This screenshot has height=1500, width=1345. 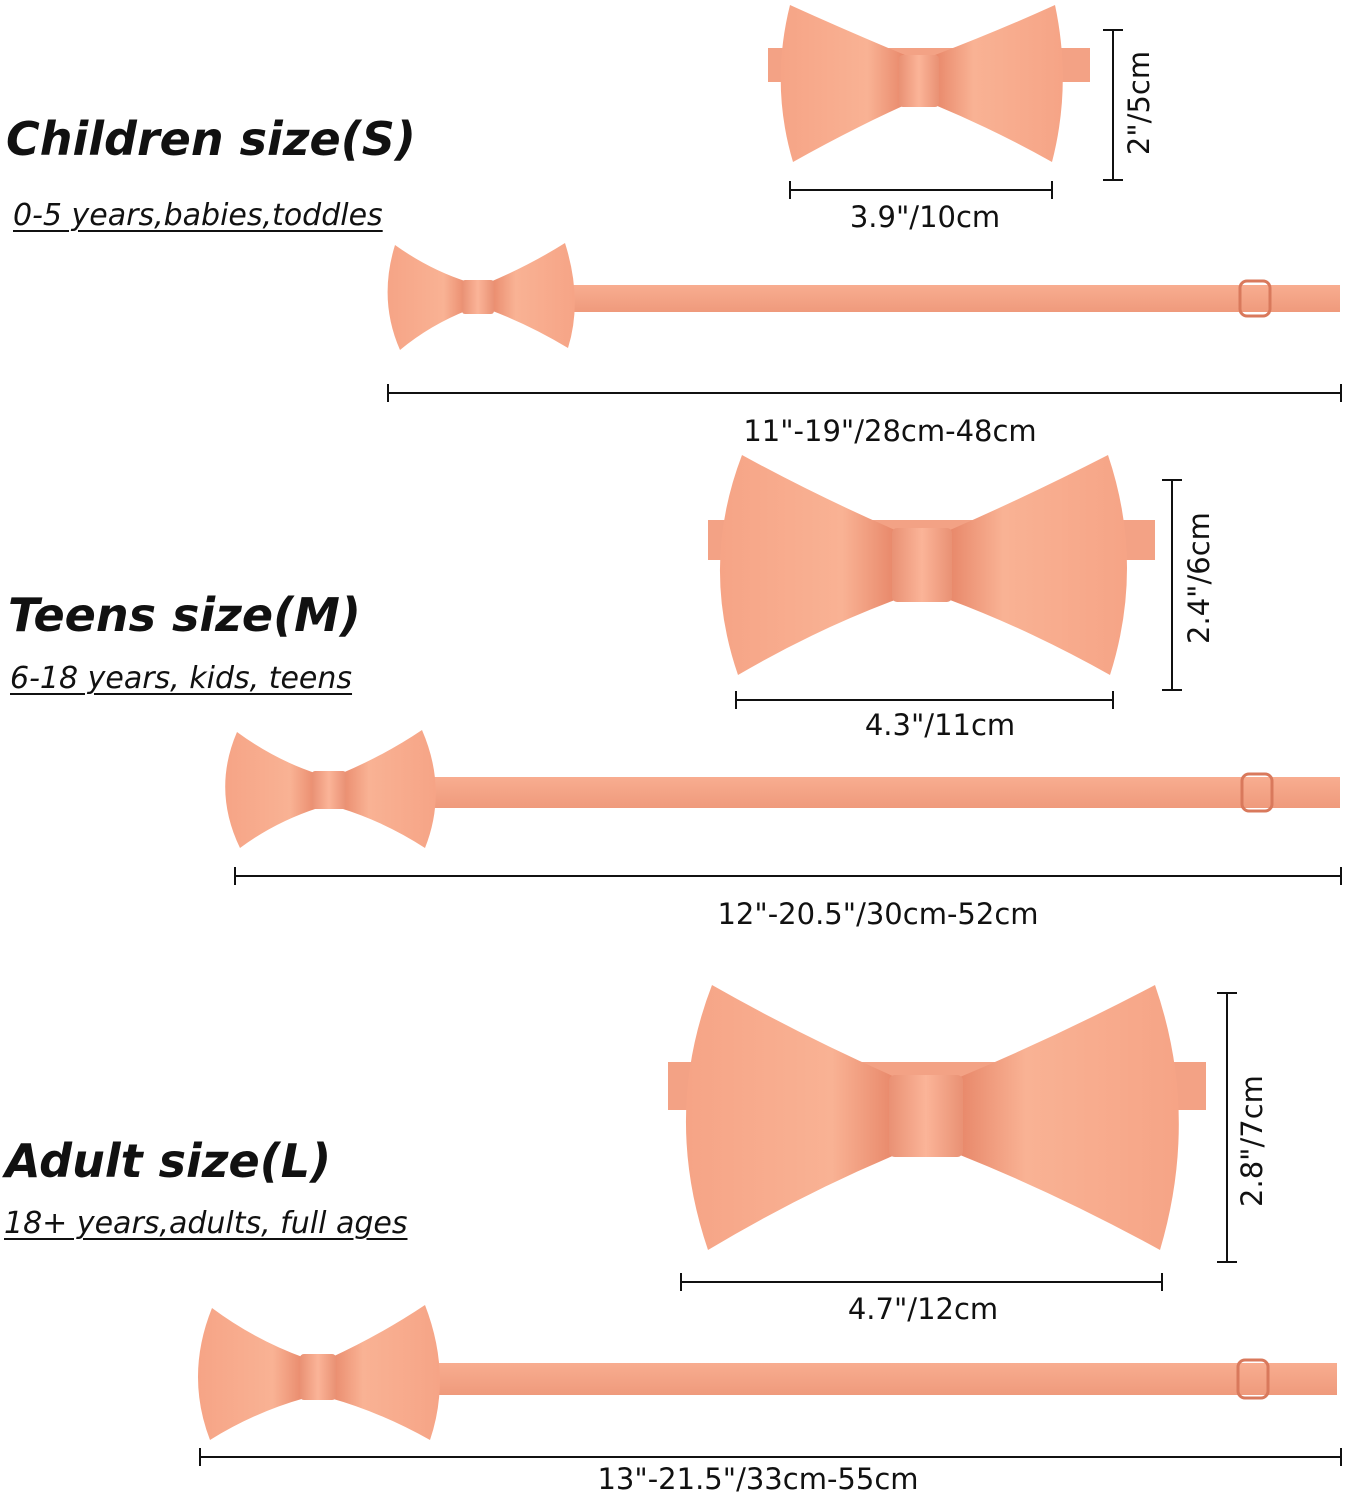 I want to click on width-label-teens: 4.3"/11cm, so click(x=940, y=725).